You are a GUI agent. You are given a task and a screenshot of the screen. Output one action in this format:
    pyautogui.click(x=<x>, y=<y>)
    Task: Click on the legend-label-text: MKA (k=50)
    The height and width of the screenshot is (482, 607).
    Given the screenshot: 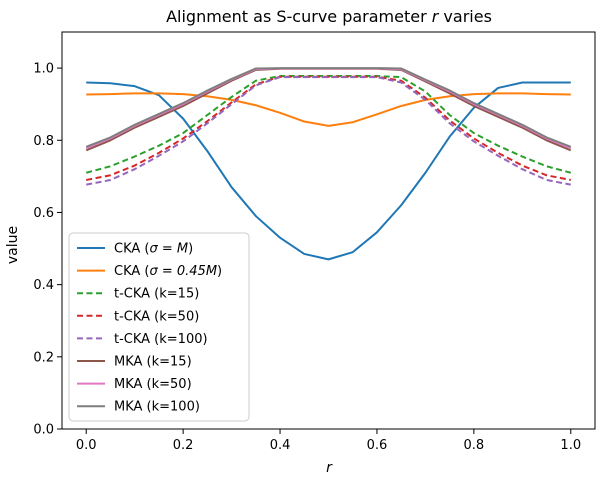 What is the action you would take?
    pyautogui.click(x=153, y=384)
    